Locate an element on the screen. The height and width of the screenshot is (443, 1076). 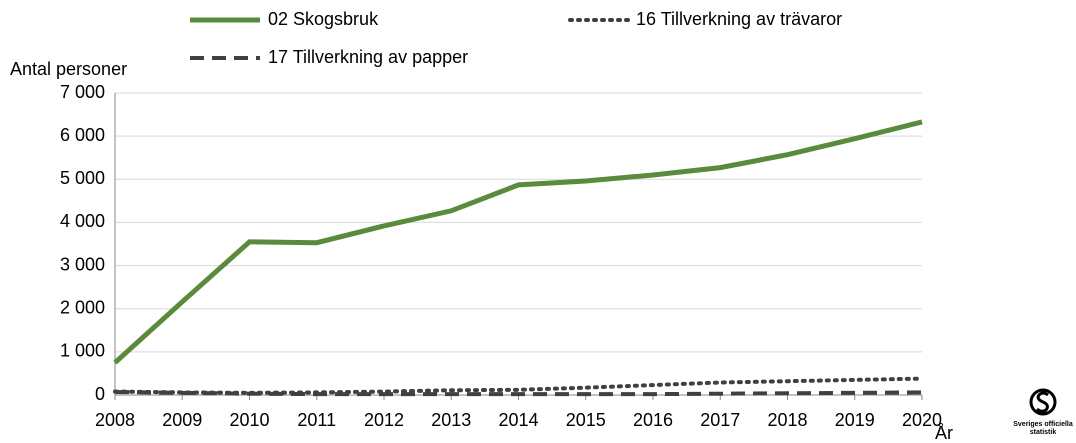
x-axis-label: År is located at coordinates (944, 433).